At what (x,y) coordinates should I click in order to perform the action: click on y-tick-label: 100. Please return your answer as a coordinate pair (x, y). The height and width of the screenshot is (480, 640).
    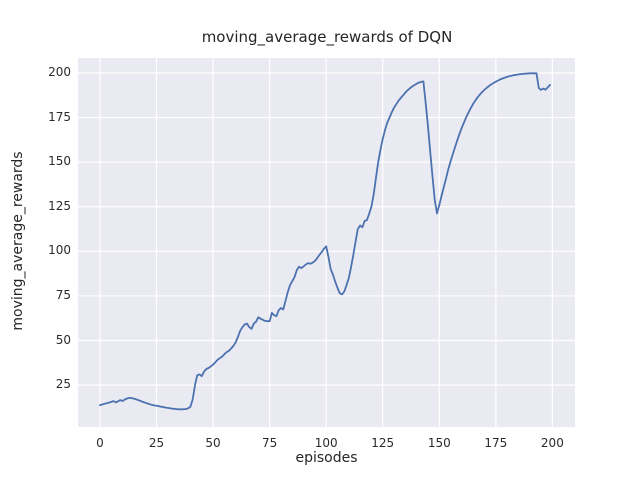
    Looking at the image, I should click on (59, 250).